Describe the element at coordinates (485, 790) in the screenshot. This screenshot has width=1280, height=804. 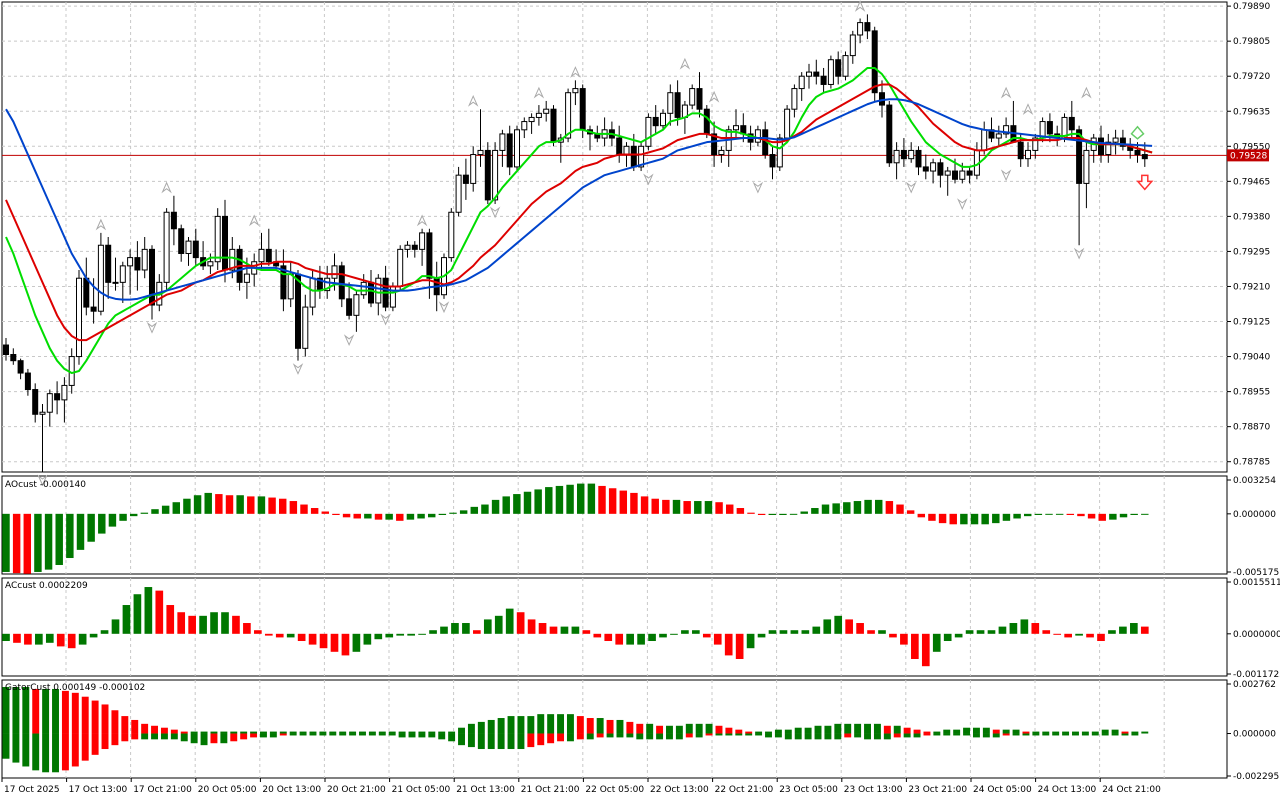
I see `time-axis-label: 21 Oct 13:00` at that location.